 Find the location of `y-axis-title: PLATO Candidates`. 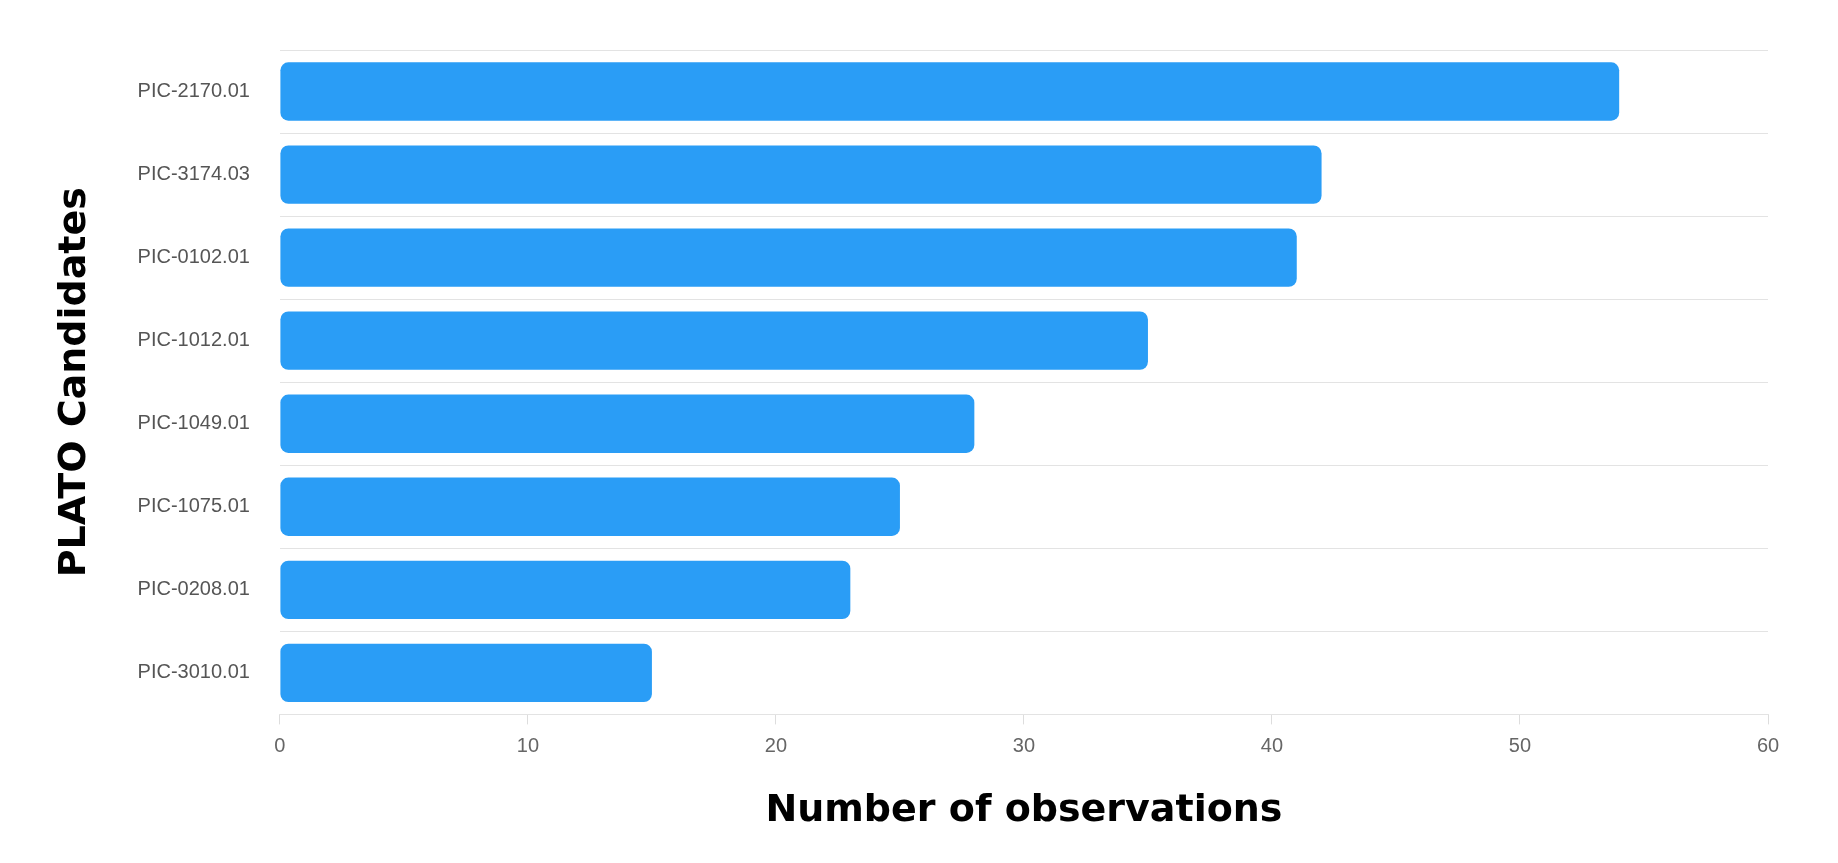

y-axis-title: PLATO Candidates is located at coordinates (71, 382).